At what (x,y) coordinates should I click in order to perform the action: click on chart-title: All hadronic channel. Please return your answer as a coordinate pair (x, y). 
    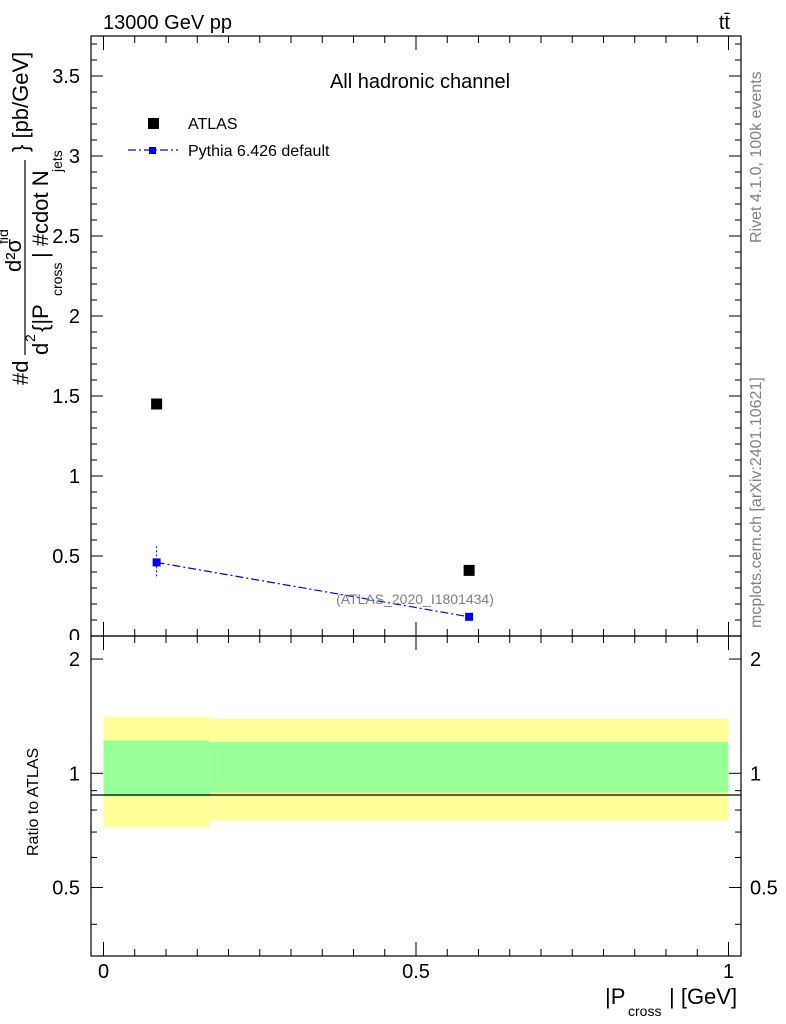
    Looking at the image, I should click on (420, 82).